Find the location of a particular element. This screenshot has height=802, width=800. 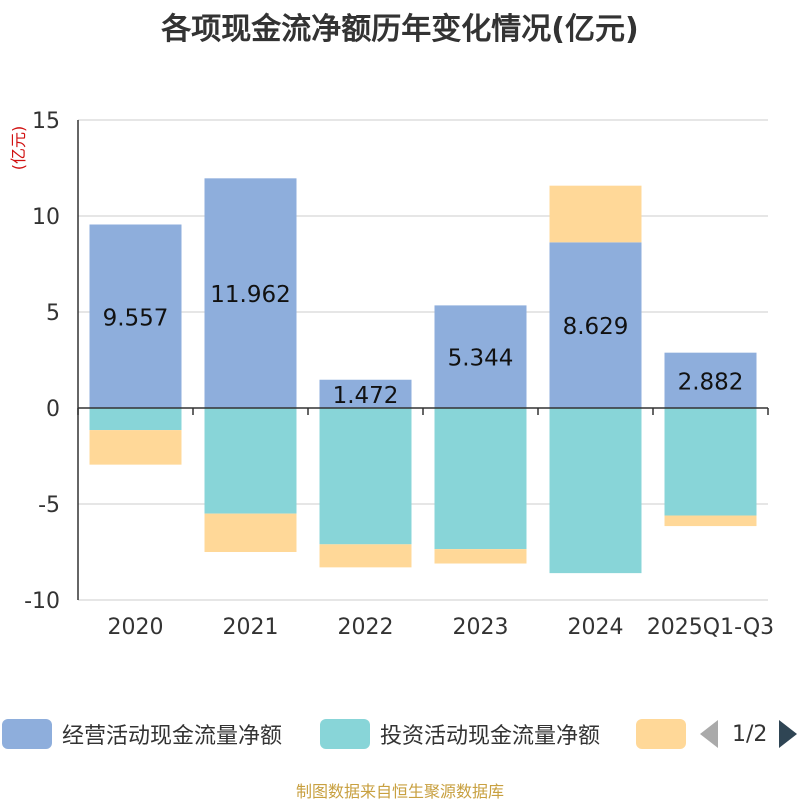

legend-item-investing: 投资活动现金流量净额 is located at coordinates (460, 734).